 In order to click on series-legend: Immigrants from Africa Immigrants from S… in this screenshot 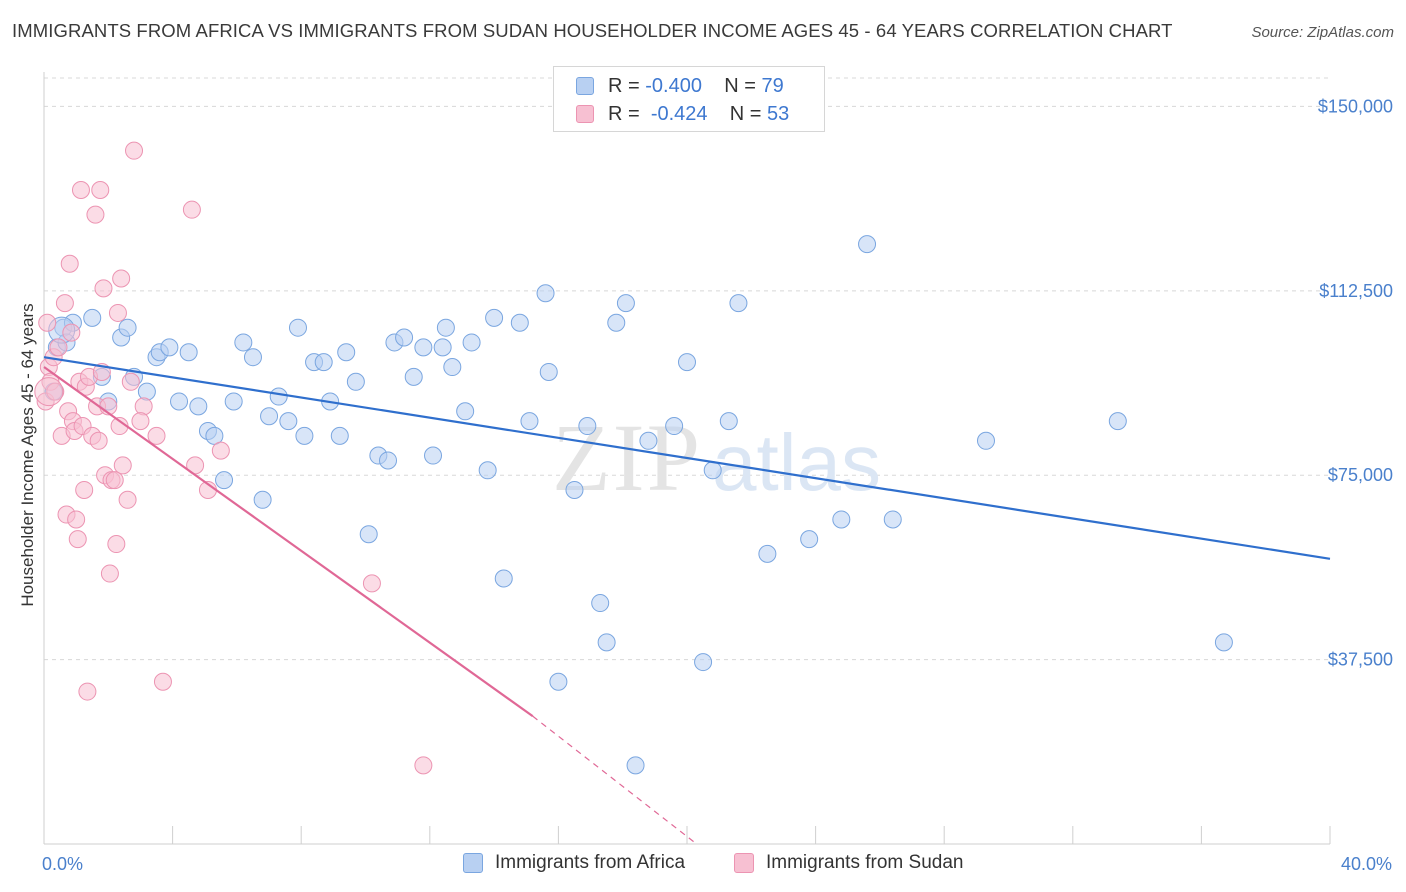, I will do `click(703, 865)`.